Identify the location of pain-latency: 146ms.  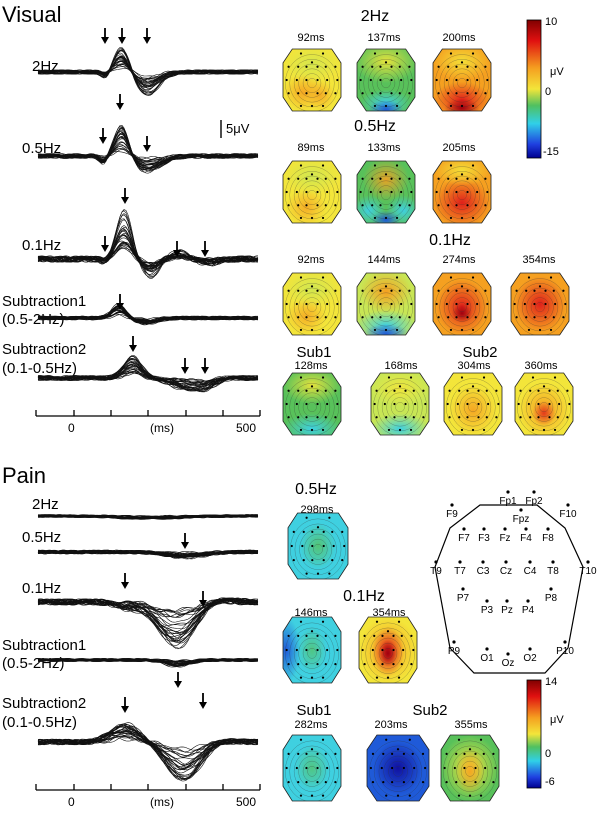
(311, 613).